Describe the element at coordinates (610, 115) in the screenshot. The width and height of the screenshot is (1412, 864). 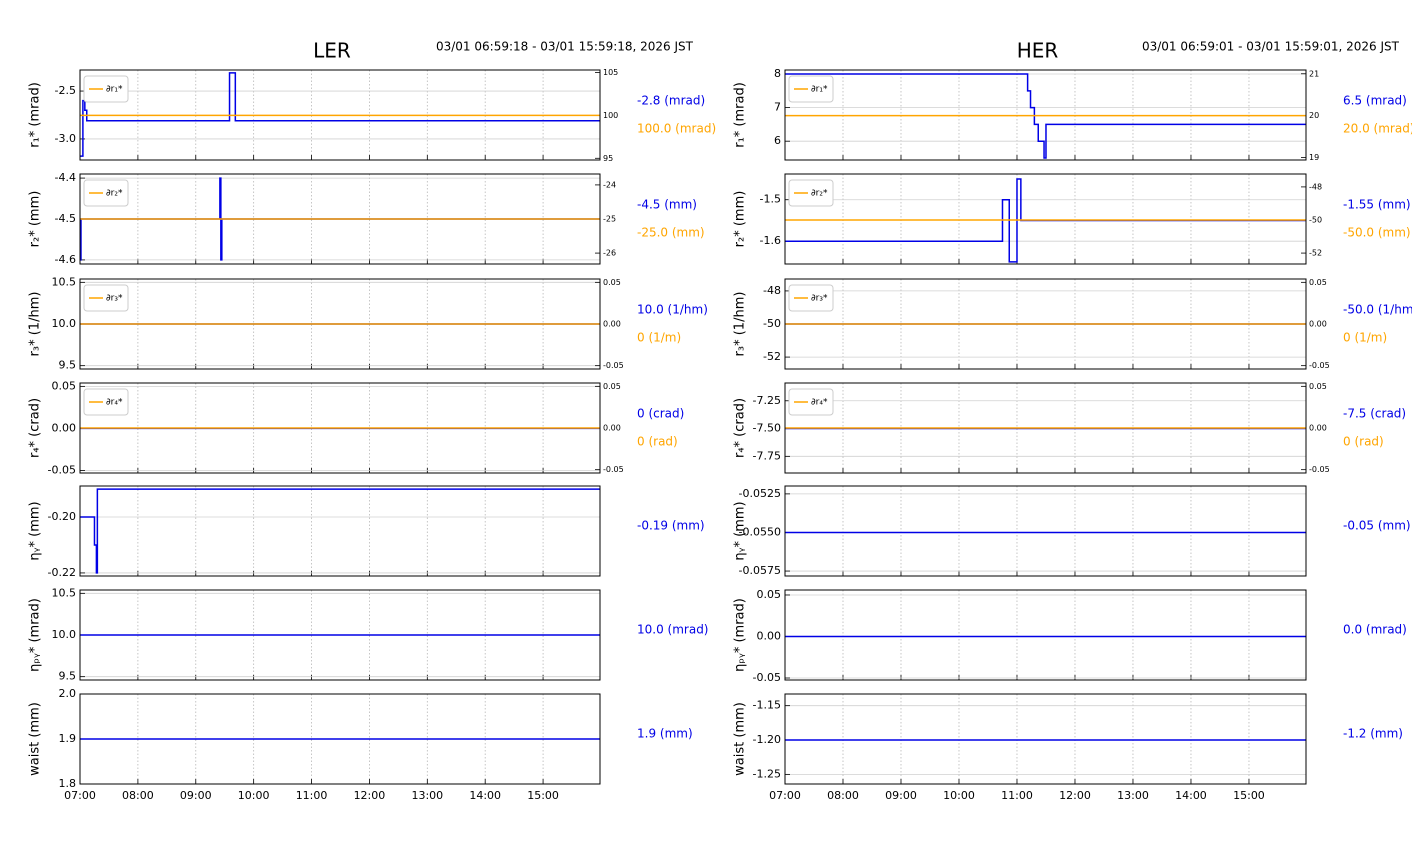
I see `y2-tick-label: 100` at that location.